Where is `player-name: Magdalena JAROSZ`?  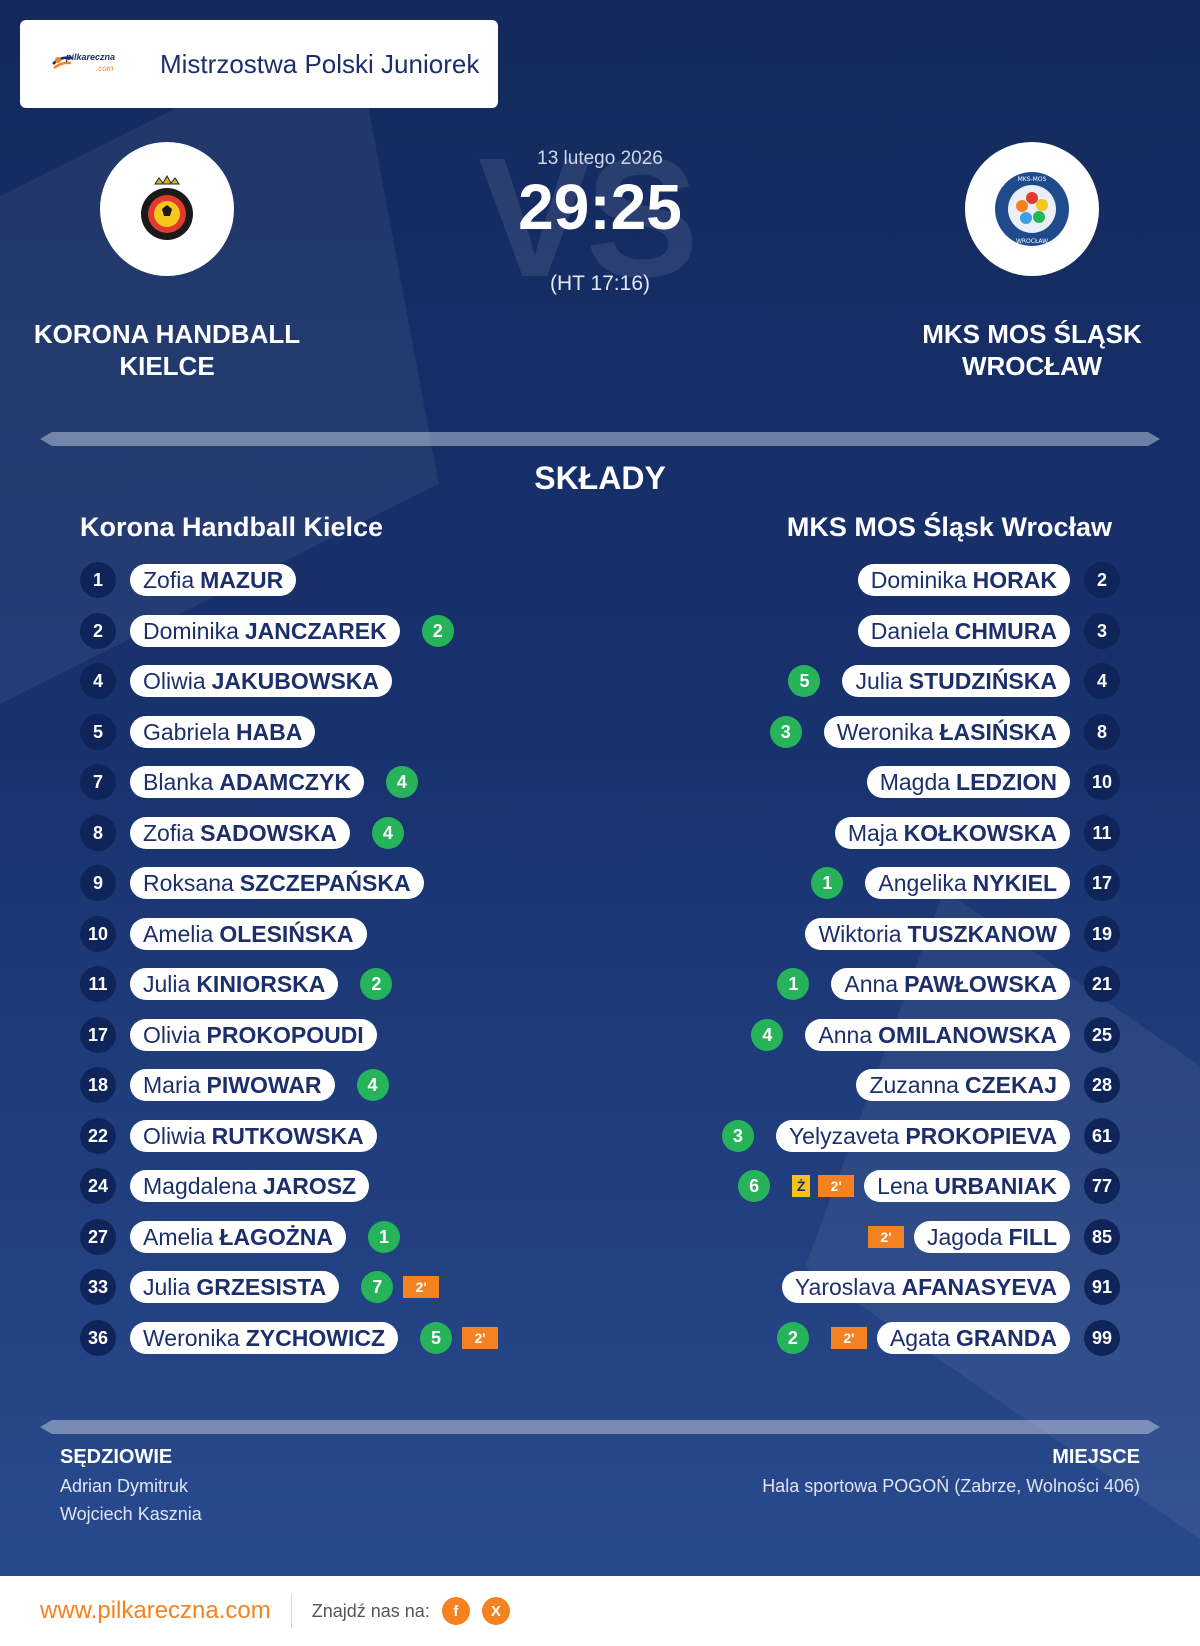
player-name: Magdalena JAROSZ is located at coordinates (250, 1186).